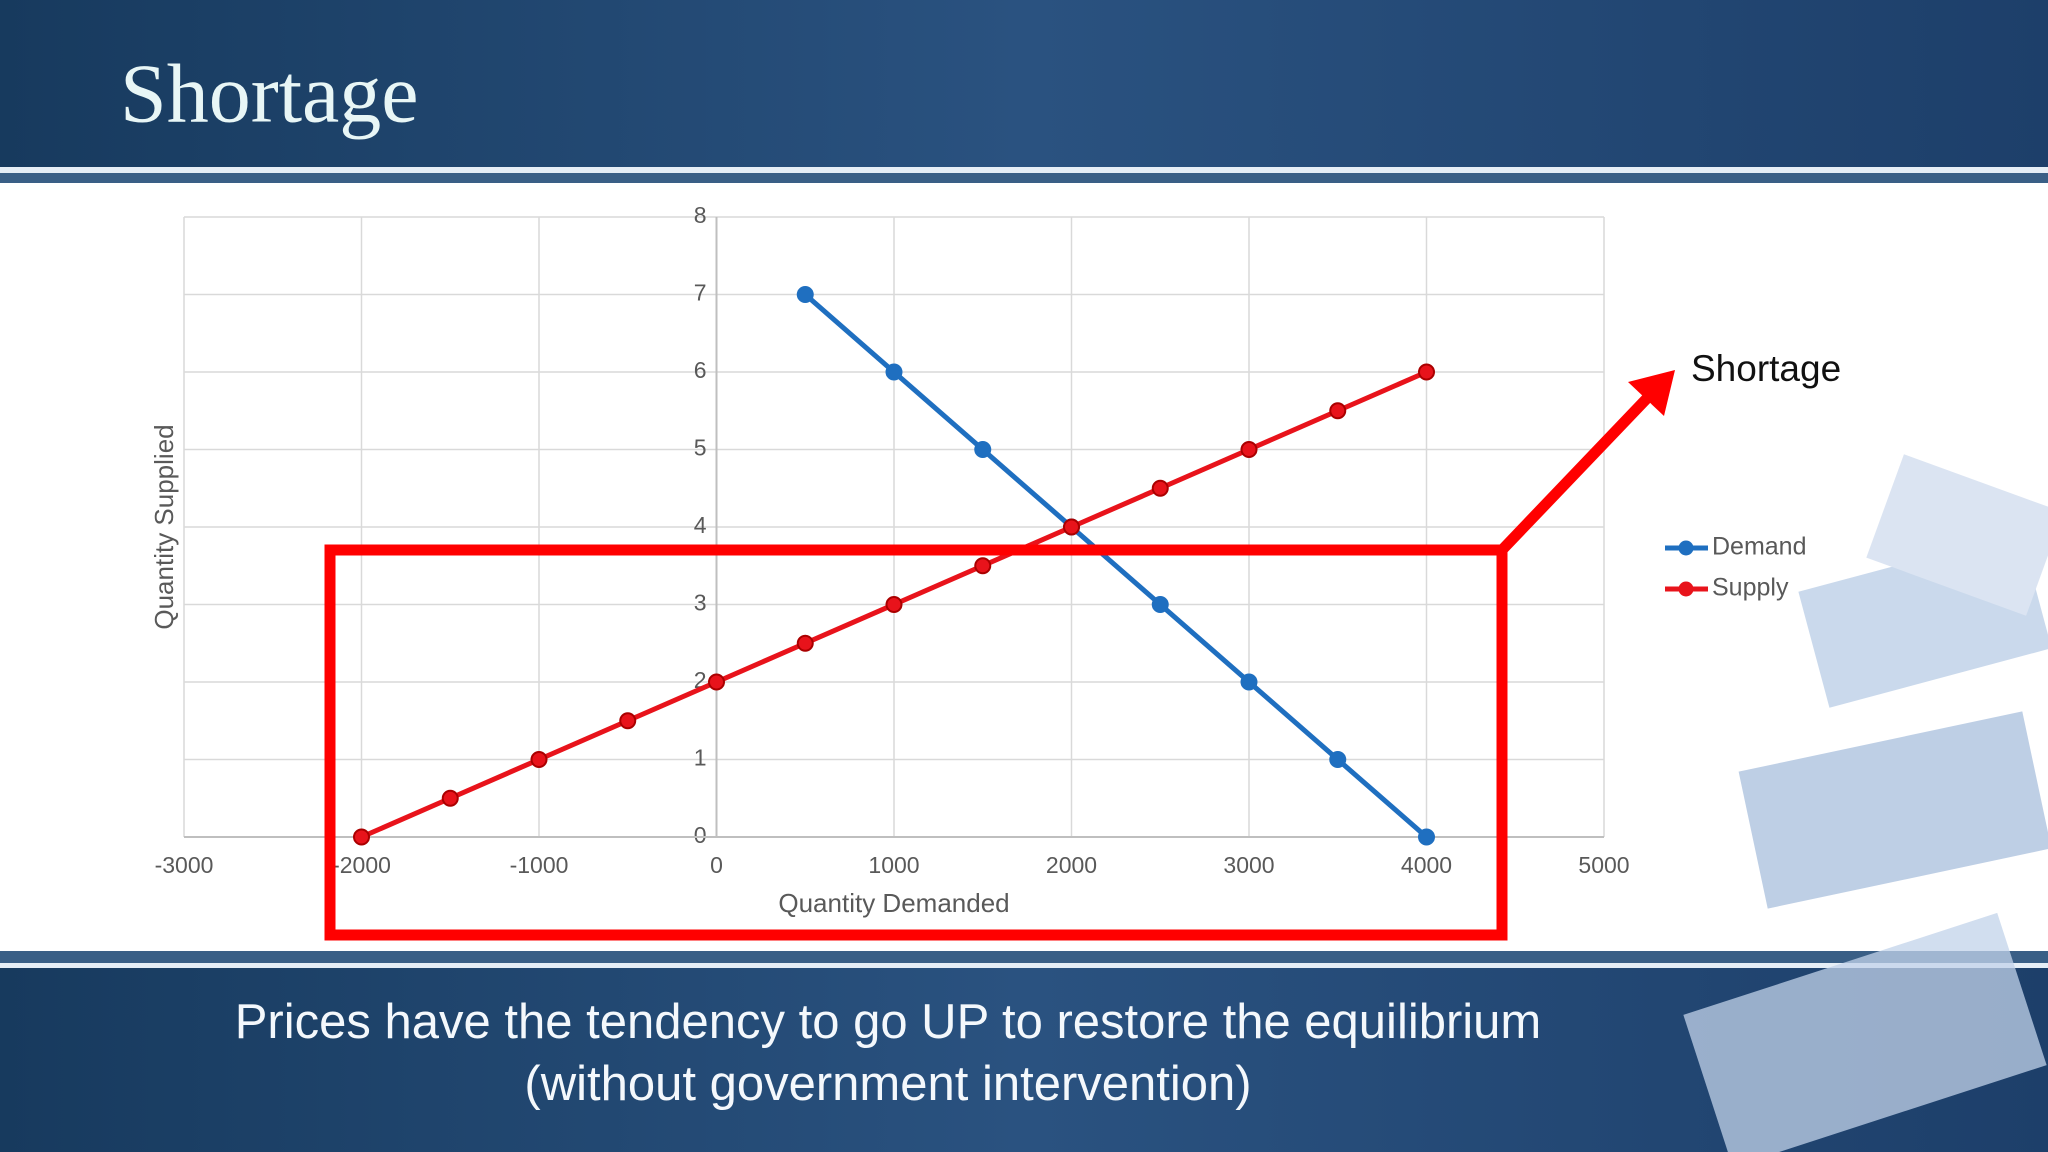 The width and height of the screenshot is (2048, 1152). I want to click on x-tick-label: -1000, so click(539, 865).